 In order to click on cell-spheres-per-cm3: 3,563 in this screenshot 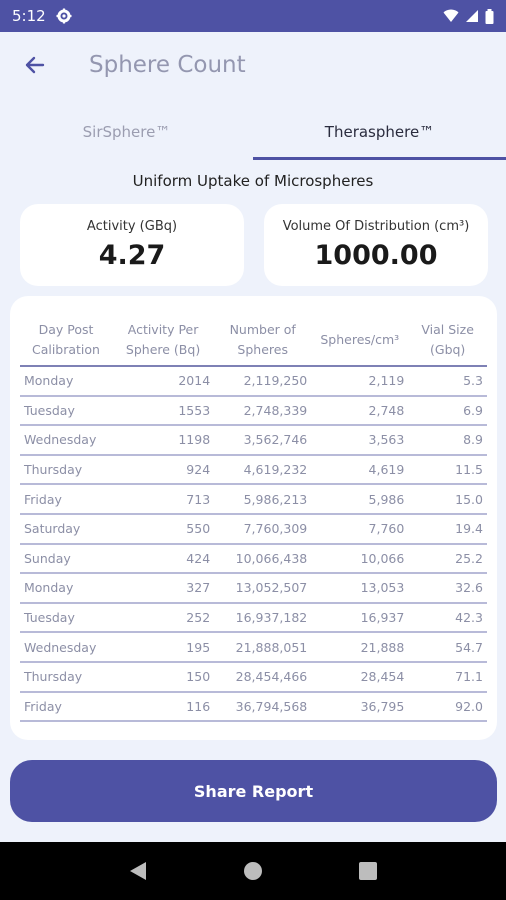, I will do `click(360, 440)`.